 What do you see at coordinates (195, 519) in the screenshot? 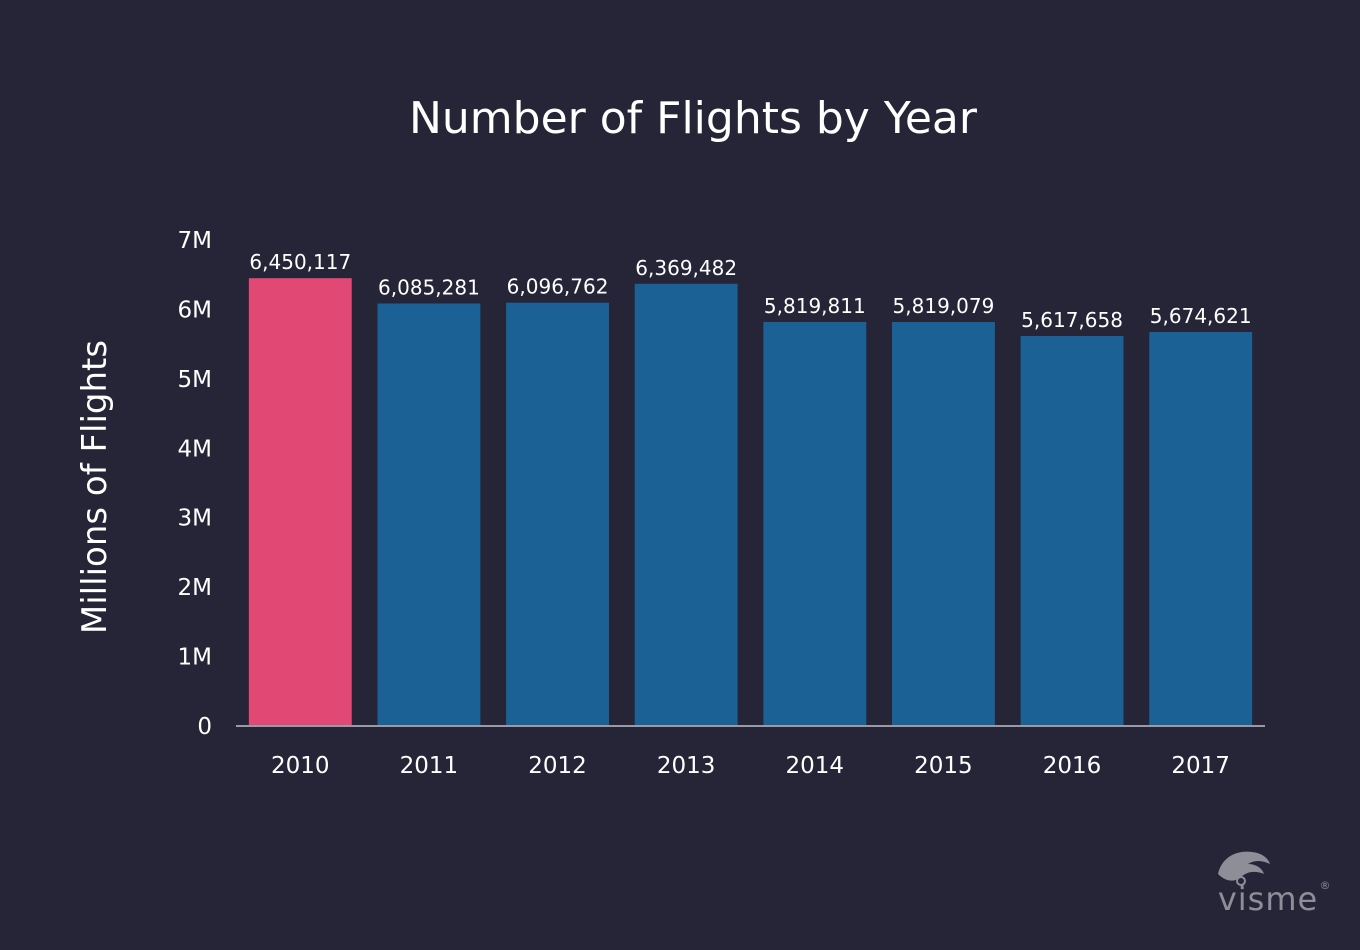
I see `y-tick-label: 3M` at bounding box center [195, 519].